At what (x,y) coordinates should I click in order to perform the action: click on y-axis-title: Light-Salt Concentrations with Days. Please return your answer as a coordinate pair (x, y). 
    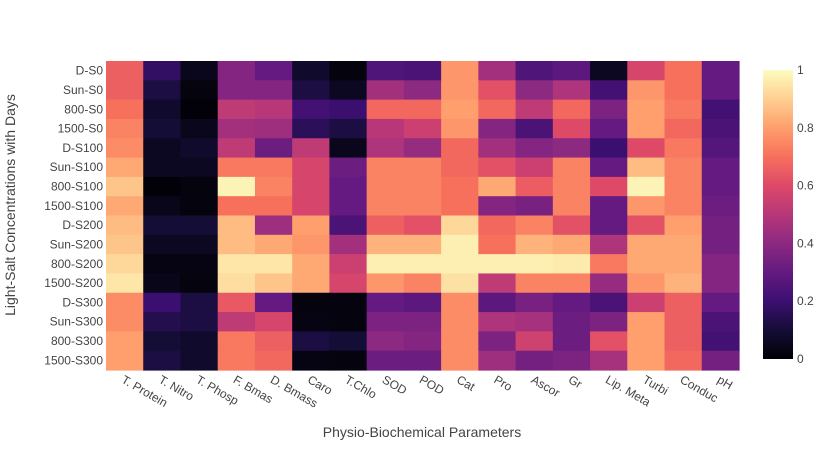
    Looking at the image, I should click on (10, 205).